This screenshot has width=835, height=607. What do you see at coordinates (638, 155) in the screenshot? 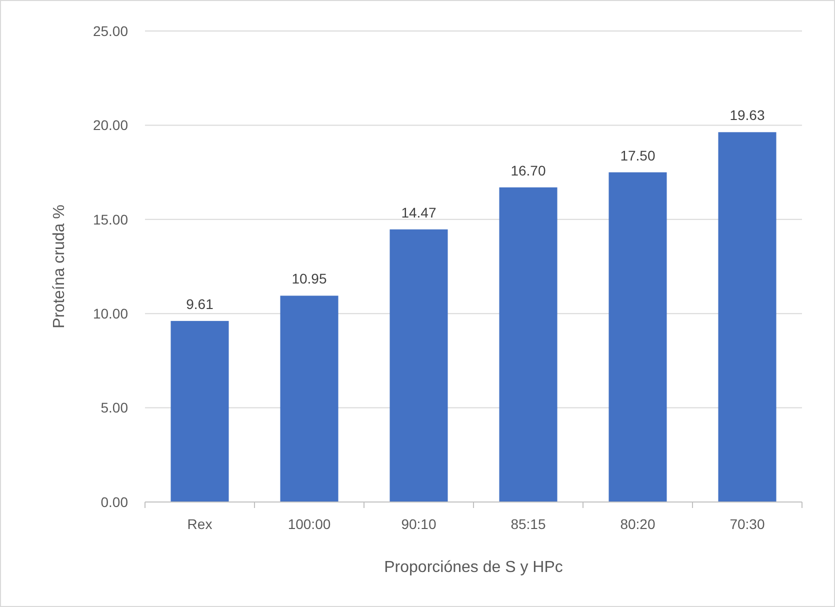
I see `data-label: 17.50` at bounding box center [638, 155].